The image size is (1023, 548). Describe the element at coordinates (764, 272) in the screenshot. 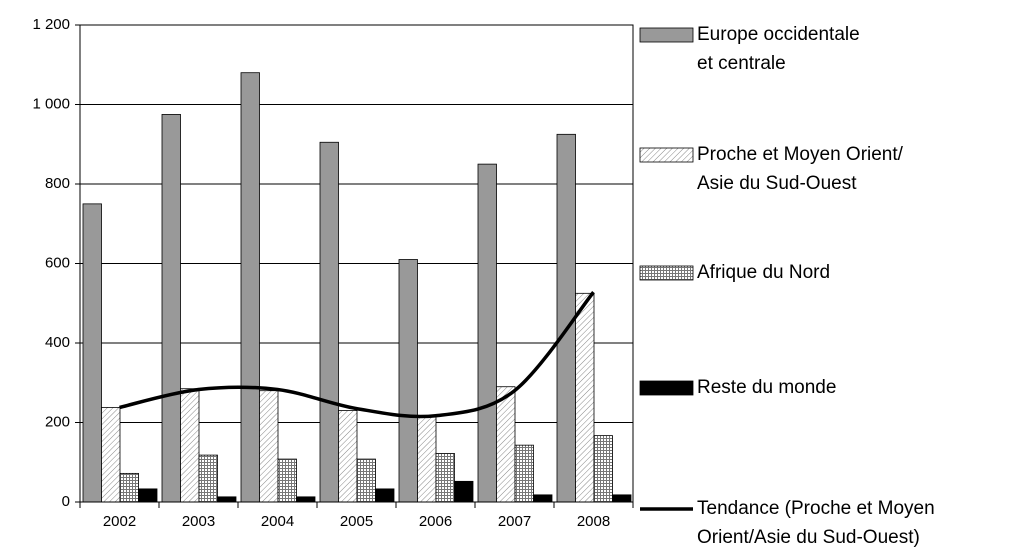

I see `legend-label: Afrique du Nord` at that location.